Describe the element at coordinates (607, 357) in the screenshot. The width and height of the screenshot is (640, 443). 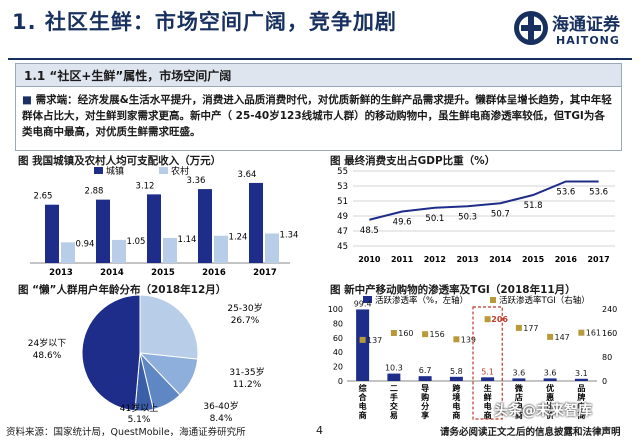
I see `y-right-tick-80: 80` at that location.